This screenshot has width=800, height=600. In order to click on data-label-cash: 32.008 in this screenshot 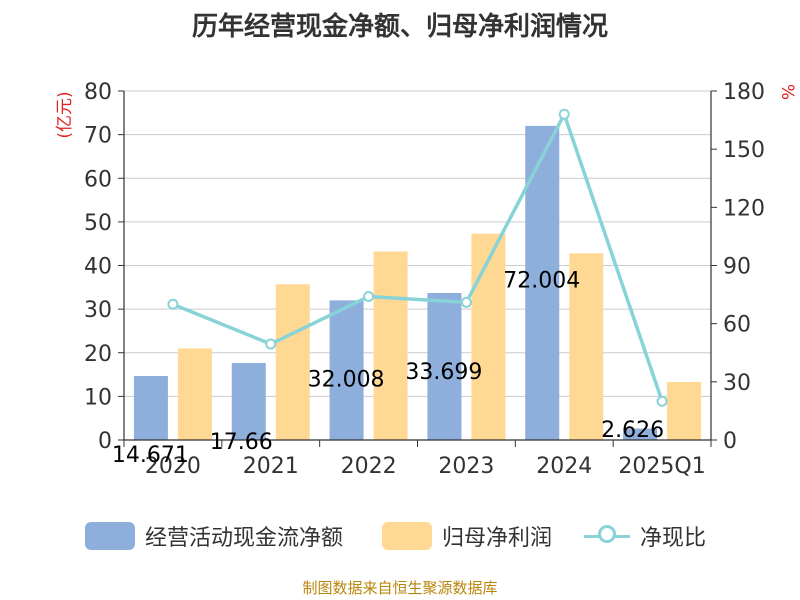, I will do `click(346, 379)`.